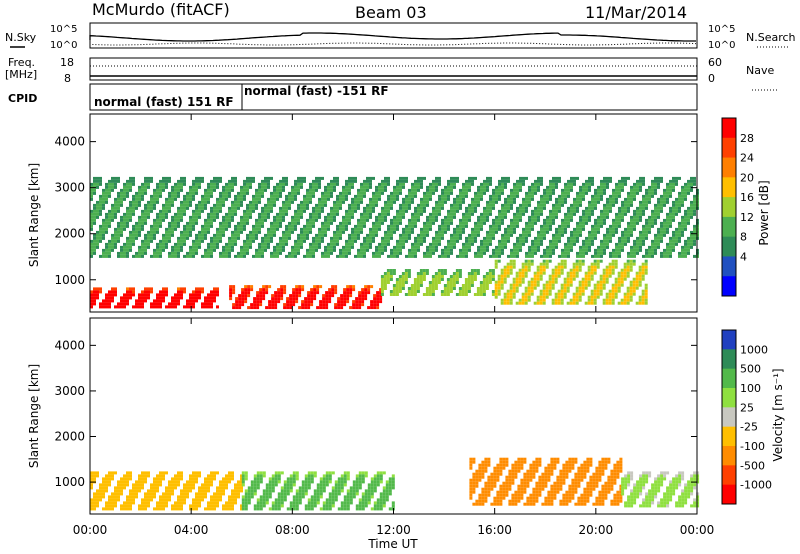  What do you see at coordinates (21, 74) in the screenshot?
I see `freq-unit-label: [MHz]` at bounding box center [21, 74].